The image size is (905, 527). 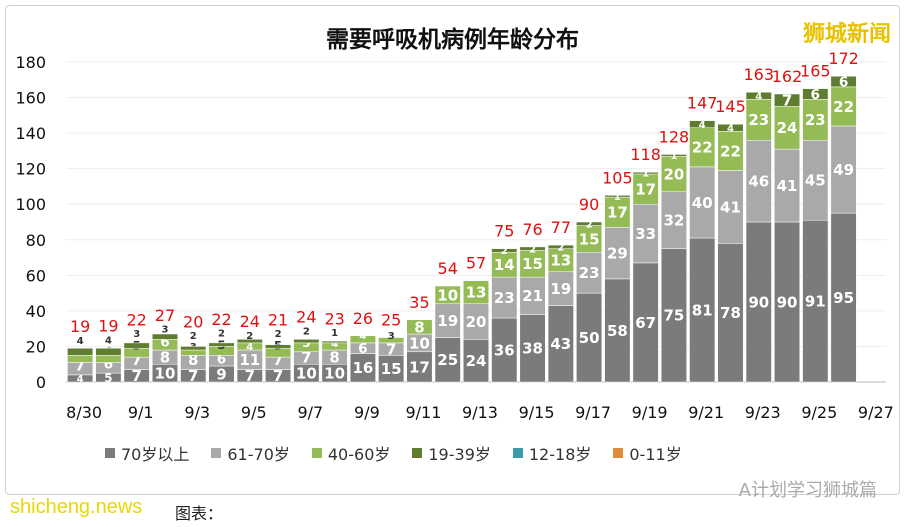 I want to click on x-tick-label: 9/11, so click(x=423, y=412).